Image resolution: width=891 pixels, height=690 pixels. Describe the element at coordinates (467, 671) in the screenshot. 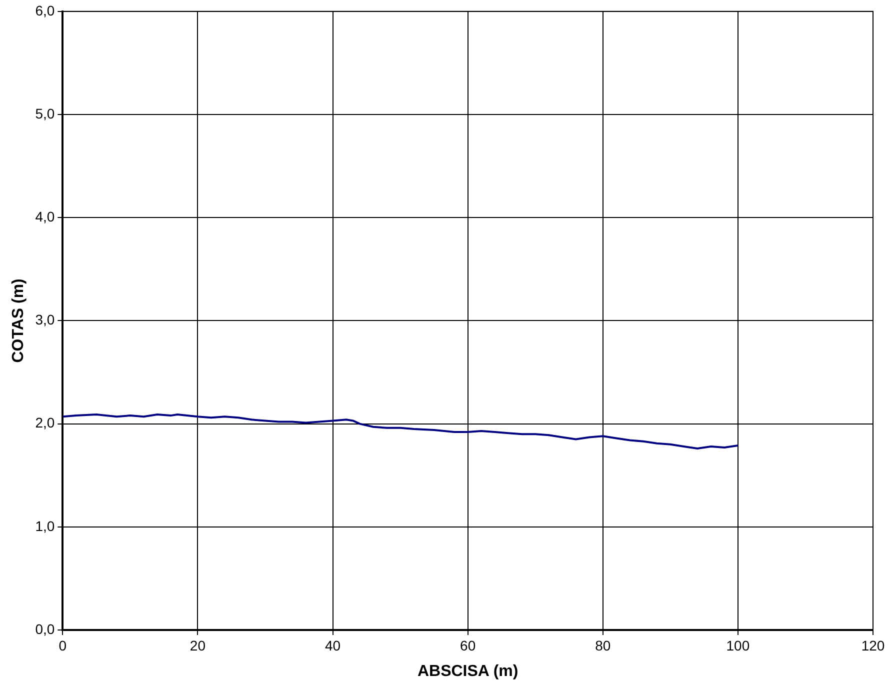

I see `x-axis-title: ABSCISA (m)` at that location.